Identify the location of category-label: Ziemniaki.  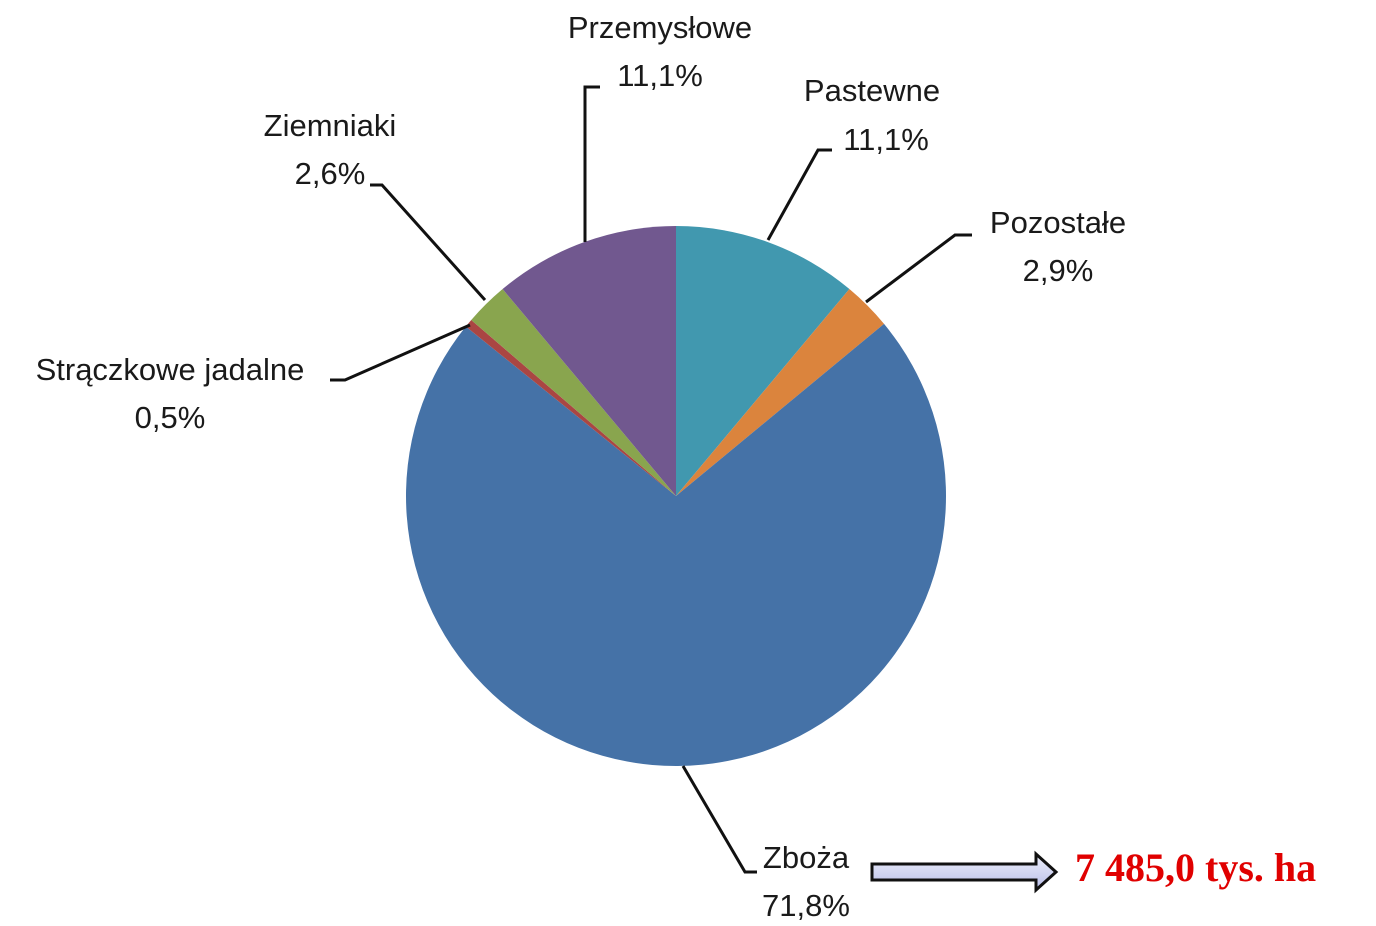
(330, 125).